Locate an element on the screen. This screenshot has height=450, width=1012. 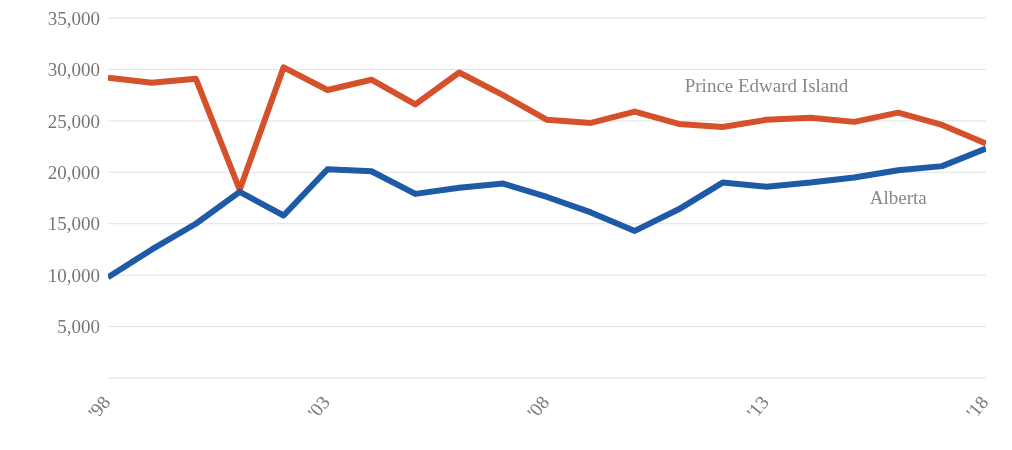
x-tick-label: '13 is located at coordinates (757, 407).